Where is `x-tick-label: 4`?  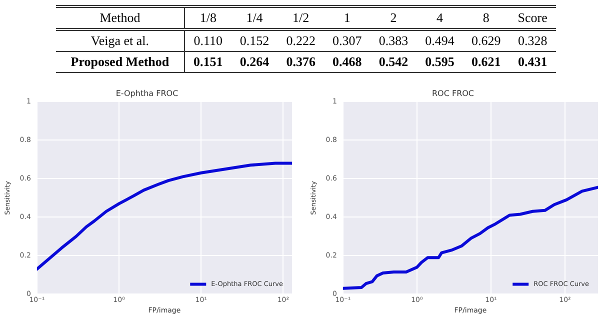
x-tick-label: 4 is located at coordinates (440, 18).